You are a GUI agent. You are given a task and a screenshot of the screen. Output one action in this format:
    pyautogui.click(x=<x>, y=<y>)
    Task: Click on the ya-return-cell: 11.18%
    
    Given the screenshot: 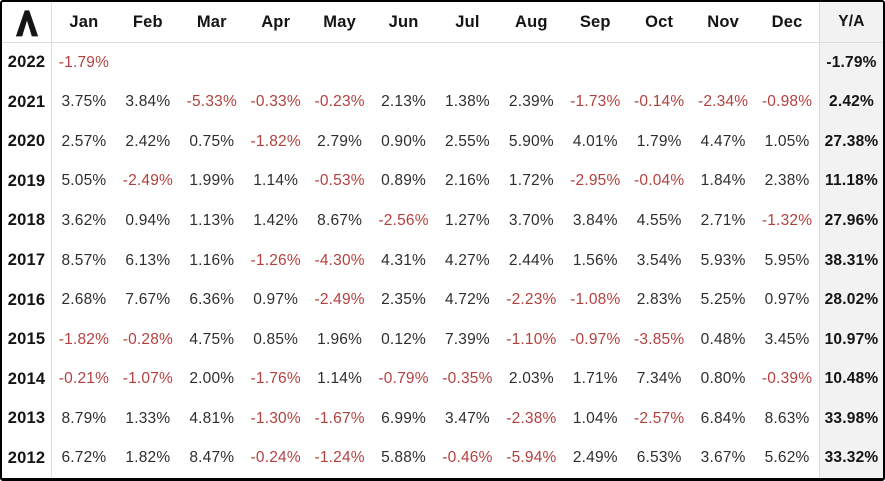 What is the action you would take?
    pyautogui.click(x=851, y=181)
    